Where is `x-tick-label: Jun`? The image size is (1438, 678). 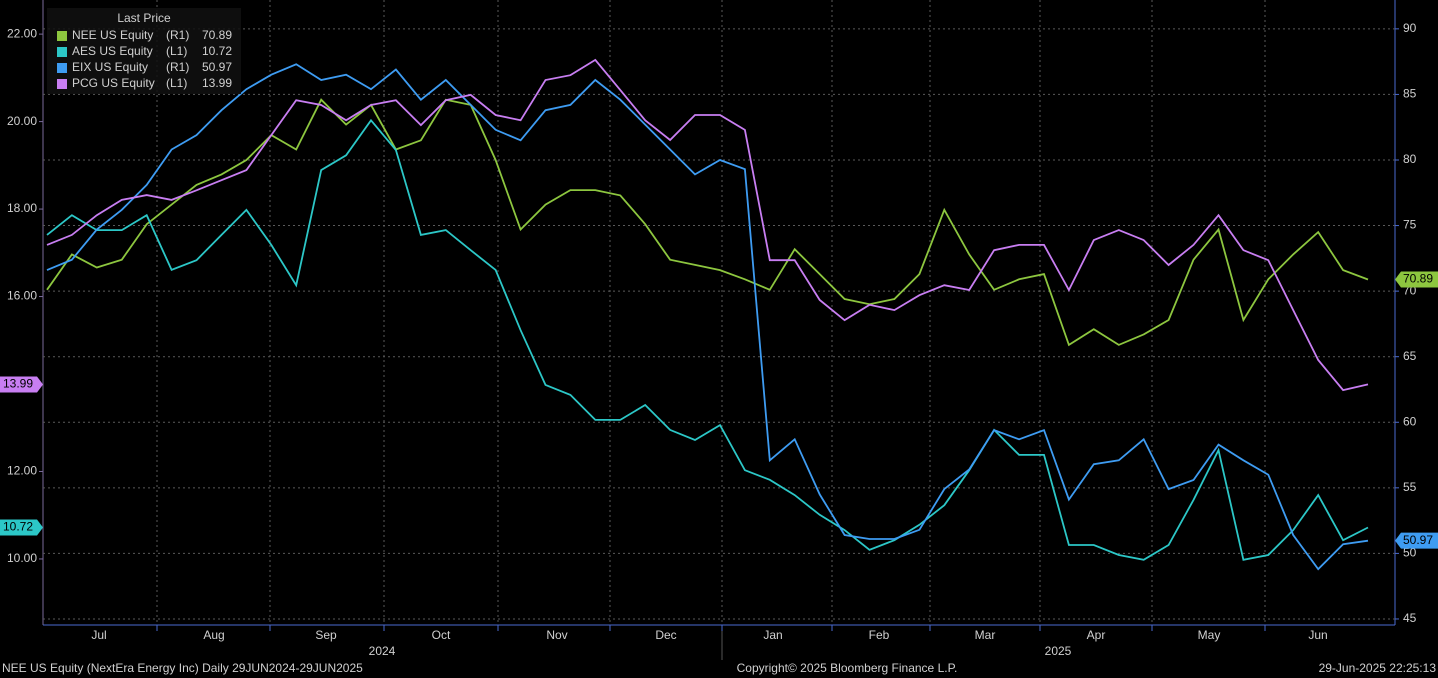
x-tick-label: Jun is located at coordinates (1317, 635).